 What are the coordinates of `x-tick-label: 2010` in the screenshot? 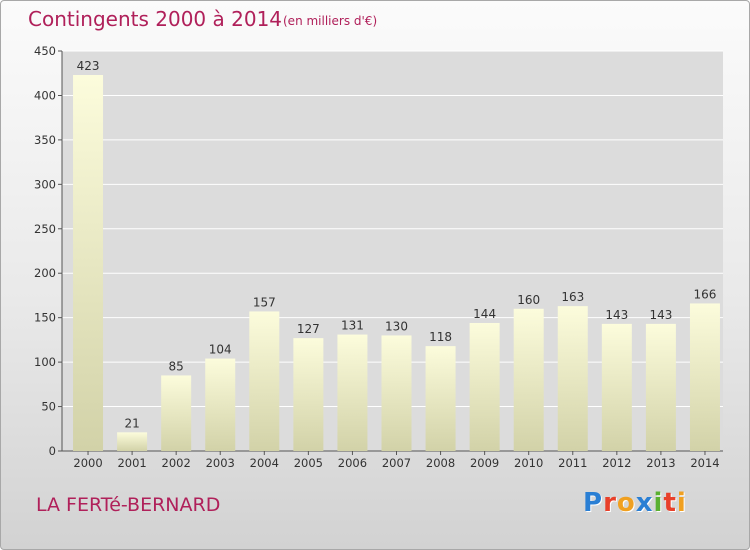 It's located at (528, 463).